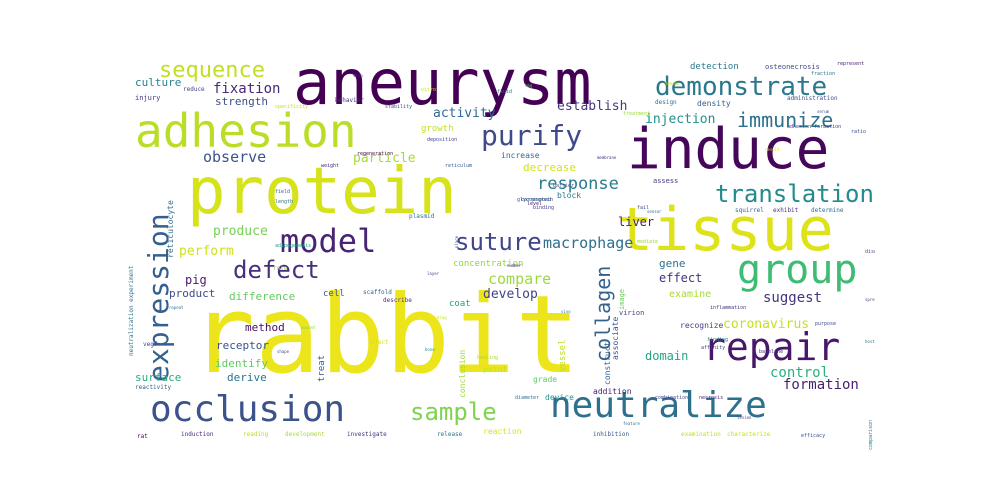 The image size is (1000, 500). What do you see at coordinates (241, 101) in the screenshot?
I see `word-strength: strength` at bounding box center [241, 101].